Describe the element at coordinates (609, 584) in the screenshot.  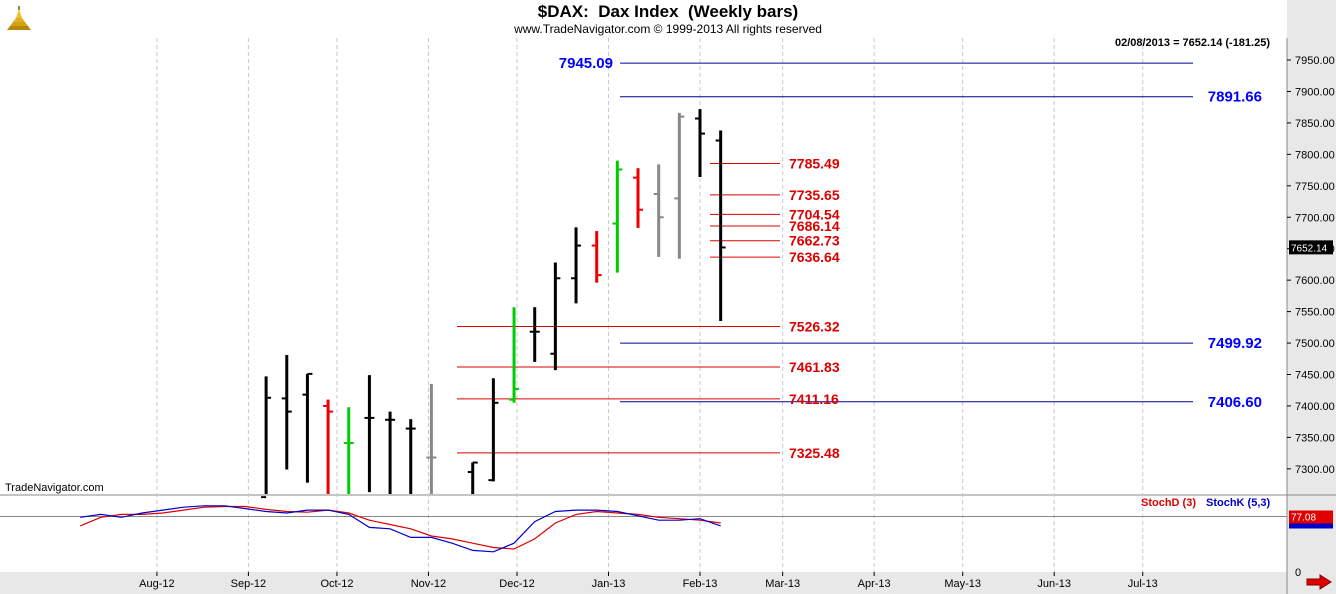
I see `date-tick-label: Jan-13` at that location.